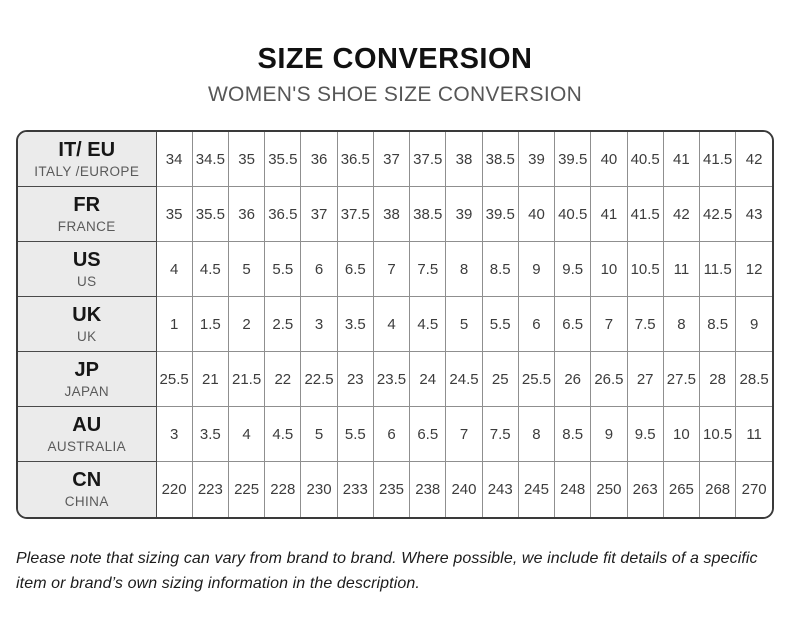  What do you see at coordinates (464, 489) in the screenshot?
I see `size-cell: 240` at bounding box center [464, 489].